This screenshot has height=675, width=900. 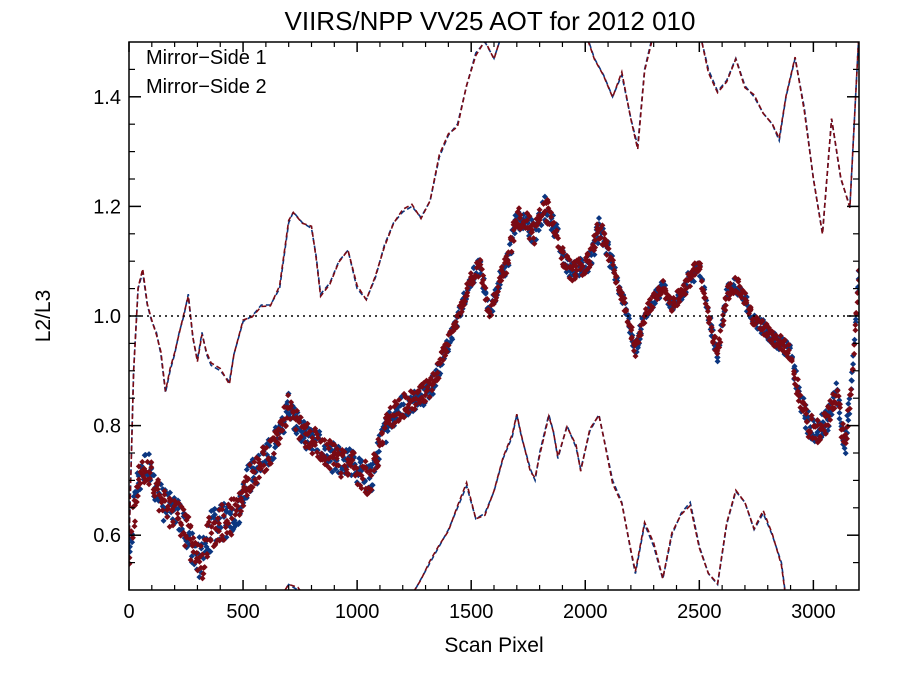 What do you see at coordinates (107, 536) in the screenshot?
I see `y-tick-label: 0.6` at bounding box center [107, 536].